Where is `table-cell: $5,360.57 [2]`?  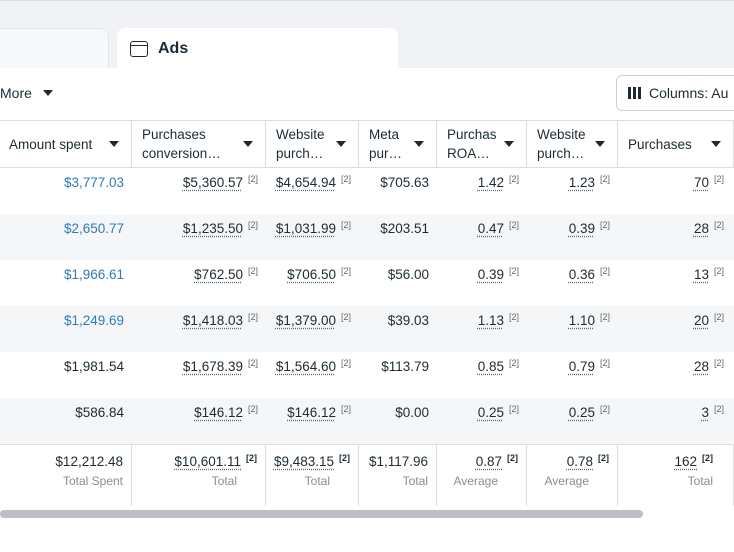 table-cell: $5,360.57 [2] is located at coordinates (199, 191).